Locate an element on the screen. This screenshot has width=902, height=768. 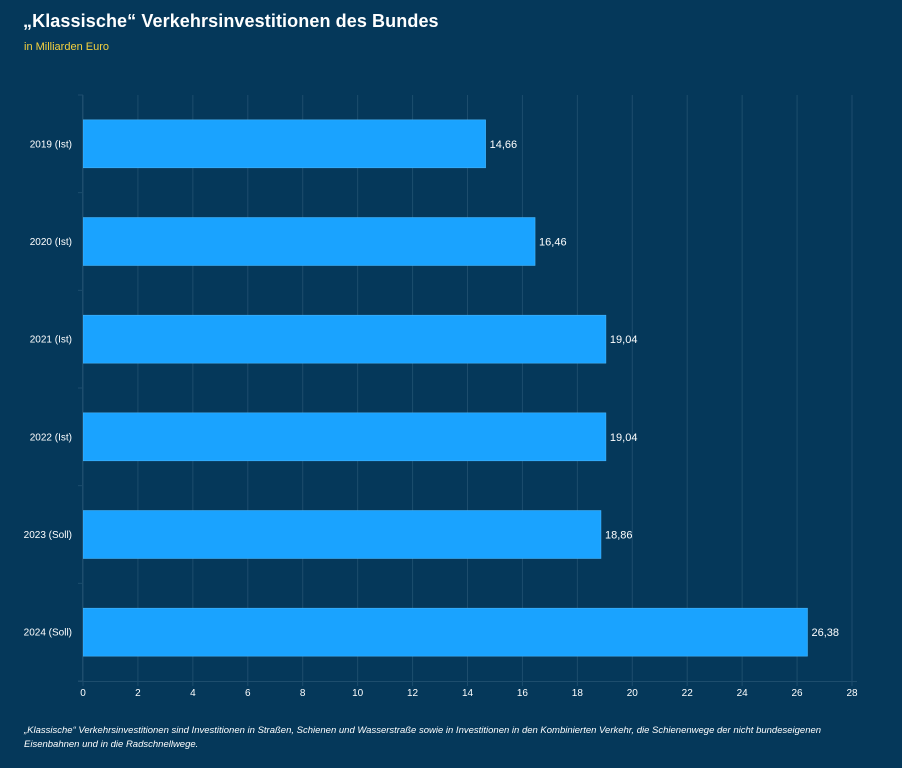
value-label-3: 19,04 is located at coordinates (624, 438).